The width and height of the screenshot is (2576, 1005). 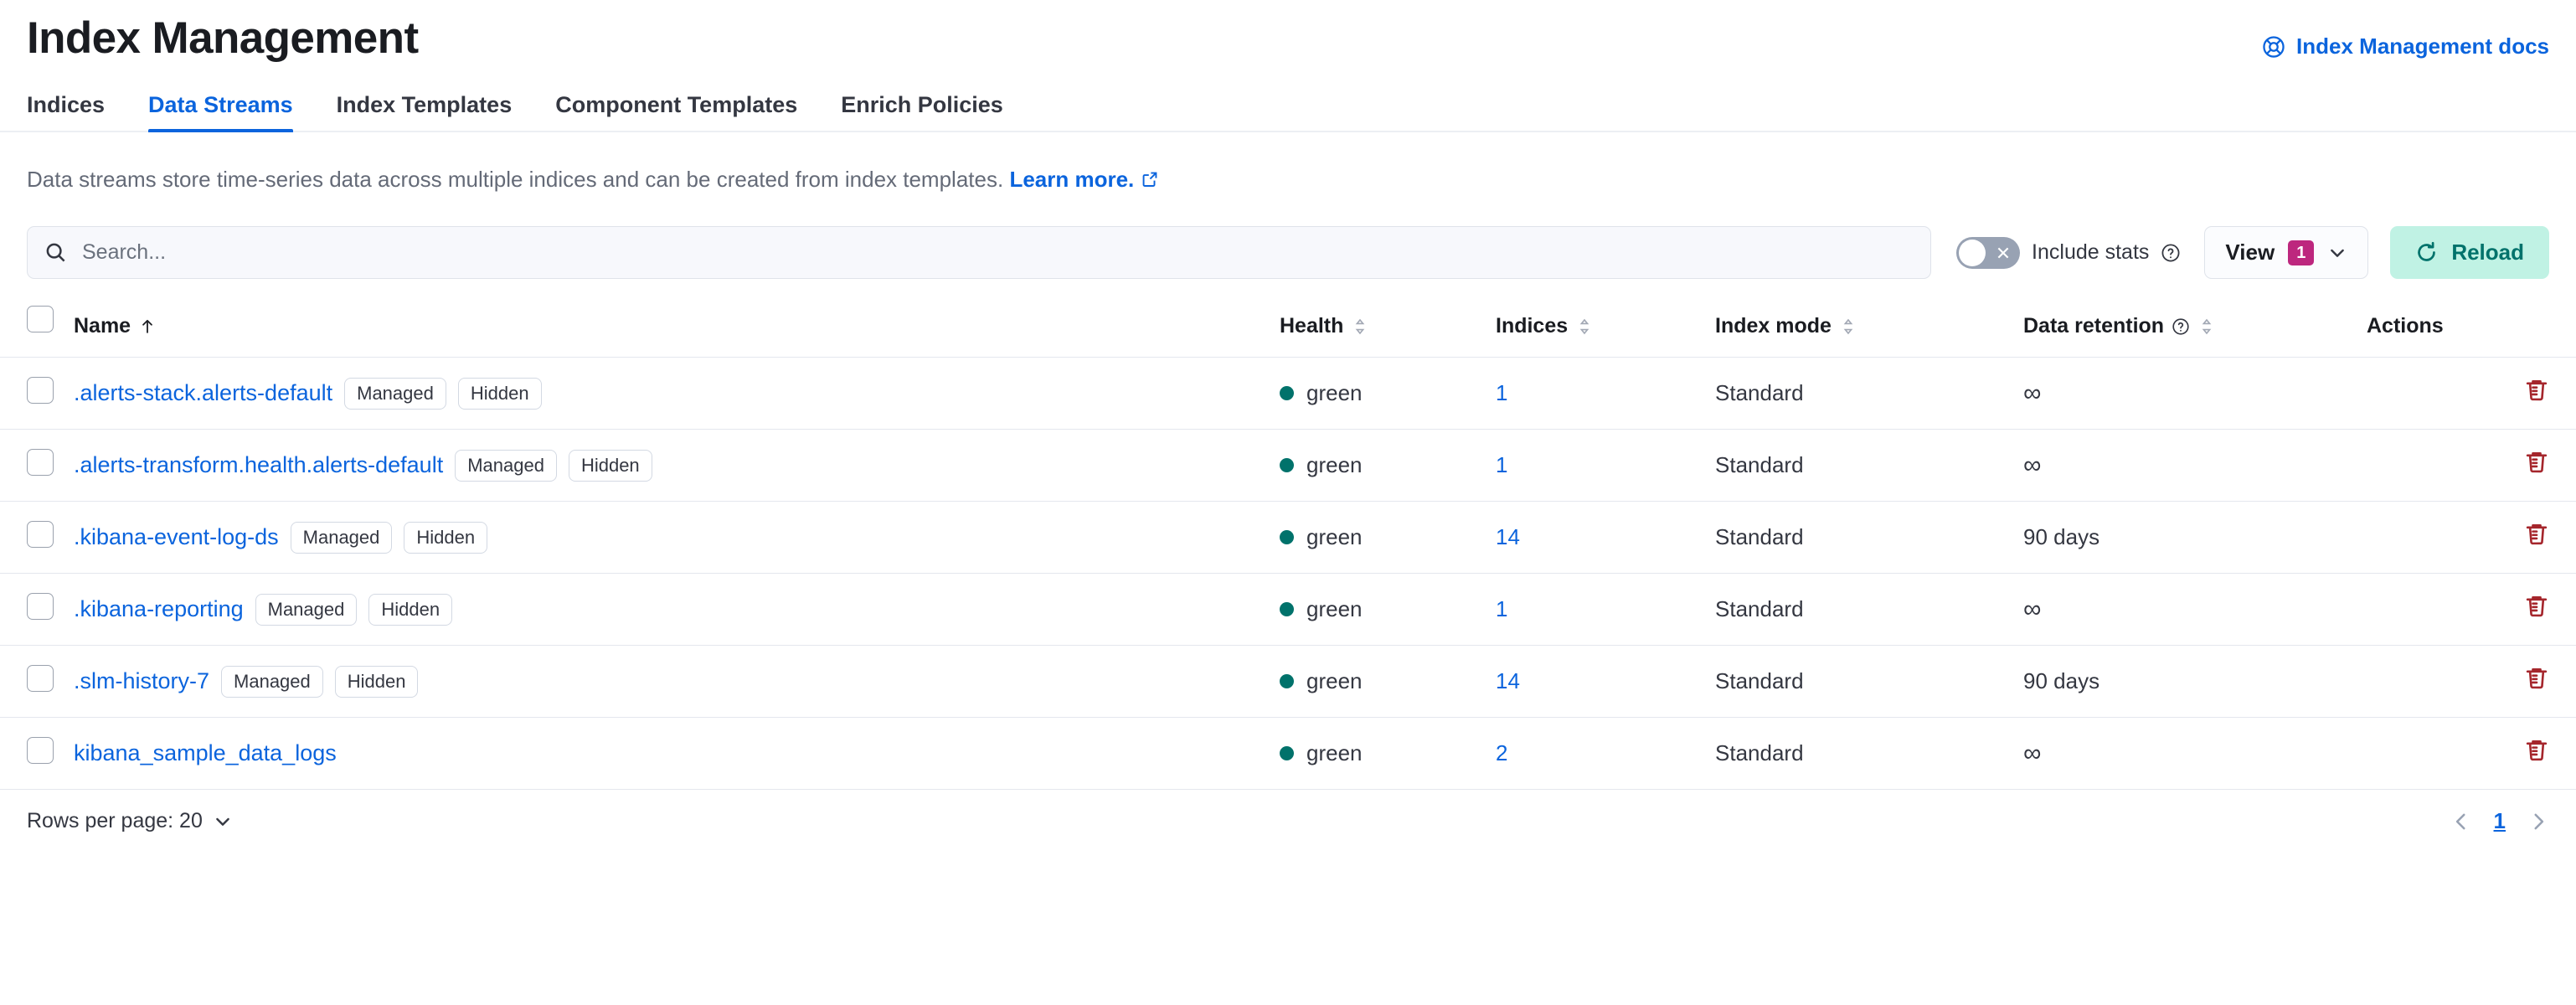 What do you see at coordinates (159, 609) in the screenshot?
I see `data-stream-name-link: .kibana-reporting` at bounding box center [159, 609].